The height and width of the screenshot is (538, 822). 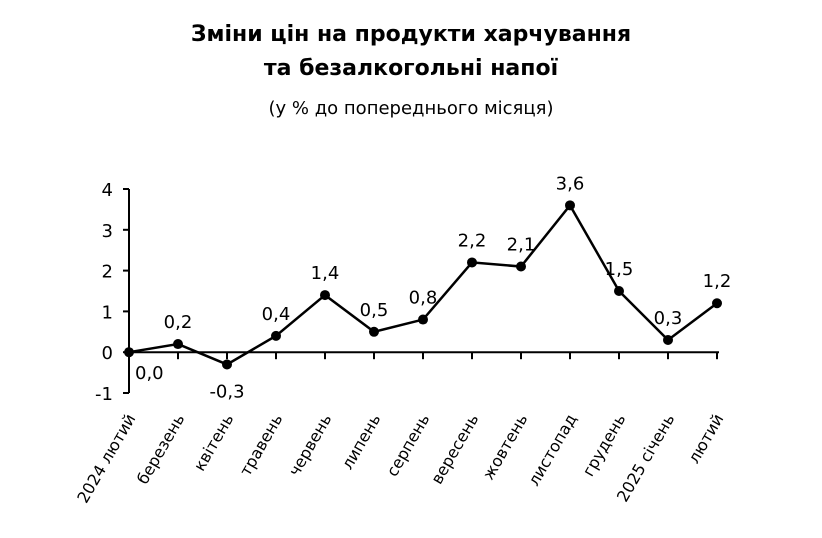 I want to click on y-tick-label: 2, so click(x=107, y=272).